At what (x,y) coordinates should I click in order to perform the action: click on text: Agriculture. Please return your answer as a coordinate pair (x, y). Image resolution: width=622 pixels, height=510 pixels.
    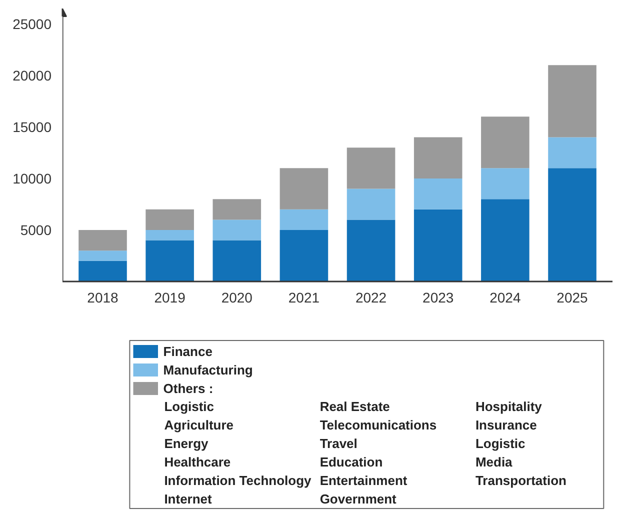
    Looking at the image, I should click on (199, 425).